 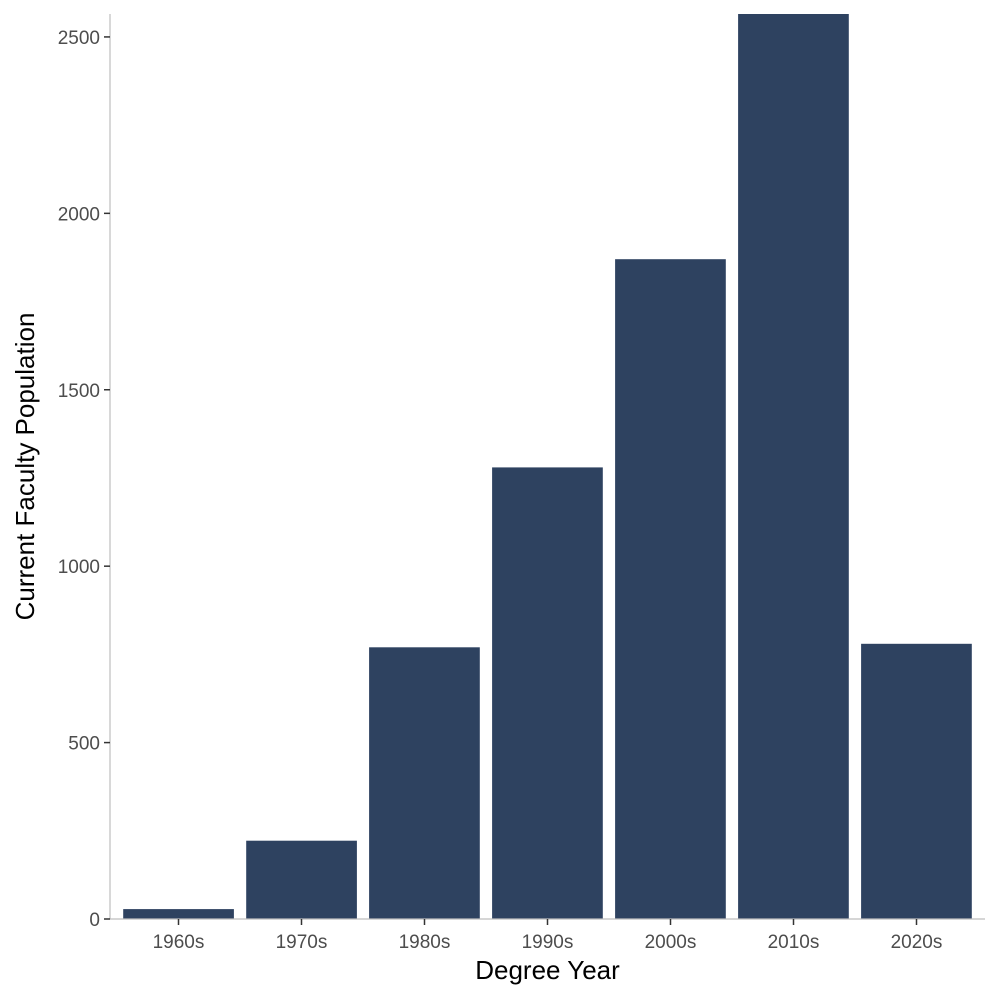 What do you see at coordinates (79, 214) in the screenshot?
I see `y-tick-label: 2000` at bounding box center [79, 214].